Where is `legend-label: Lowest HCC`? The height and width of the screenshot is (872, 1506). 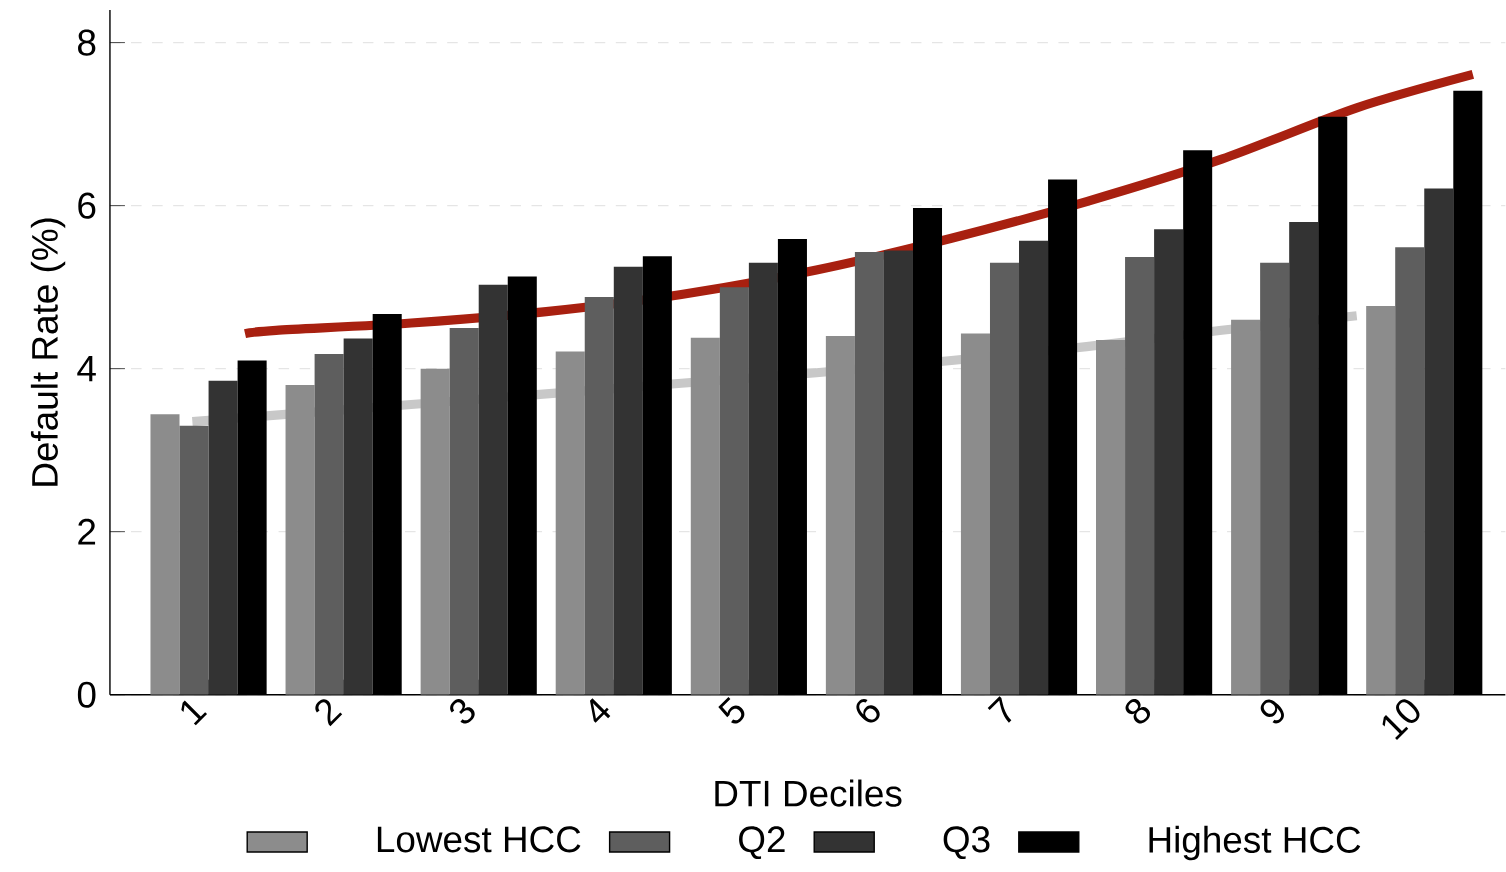
legend-label: Lowest HCC is located at coordinates (479, 839).